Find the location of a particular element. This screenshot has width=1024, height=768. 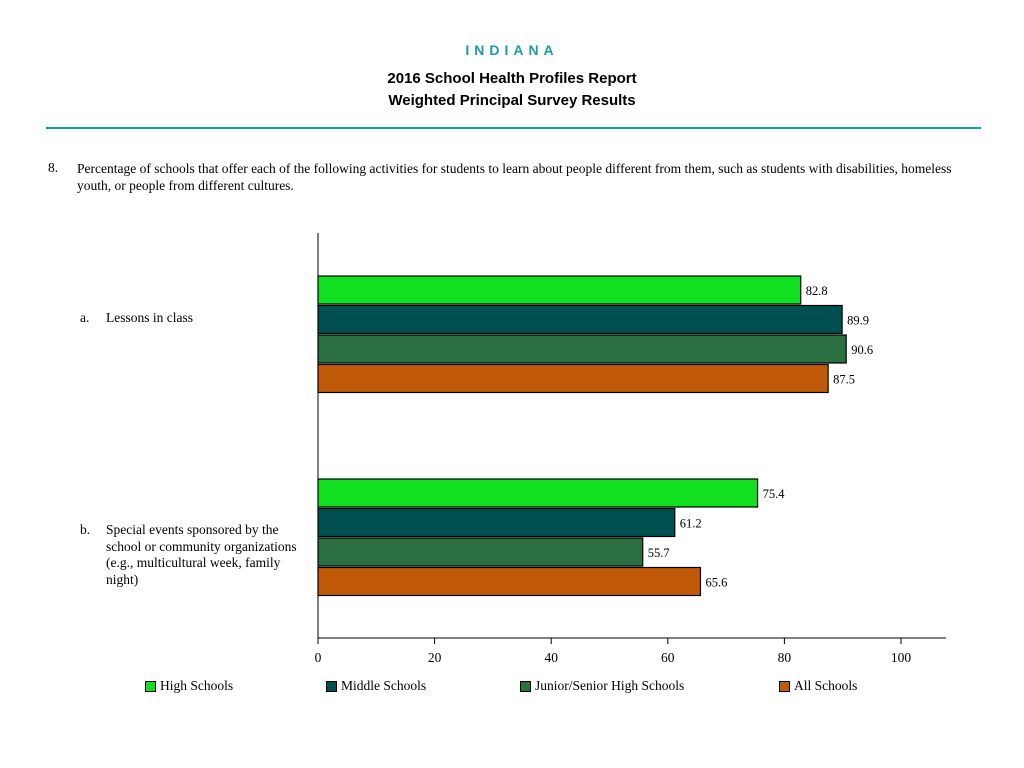

legend-junior-senior-high-schools: Junior/Senior High Schools is located at coordinates (602, 686).